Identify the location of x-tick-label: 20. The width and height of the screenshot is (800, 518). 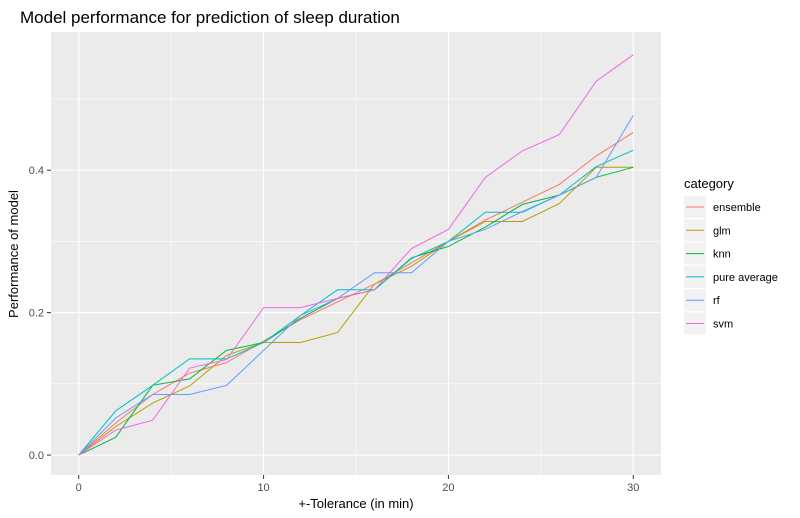
(448, 488).